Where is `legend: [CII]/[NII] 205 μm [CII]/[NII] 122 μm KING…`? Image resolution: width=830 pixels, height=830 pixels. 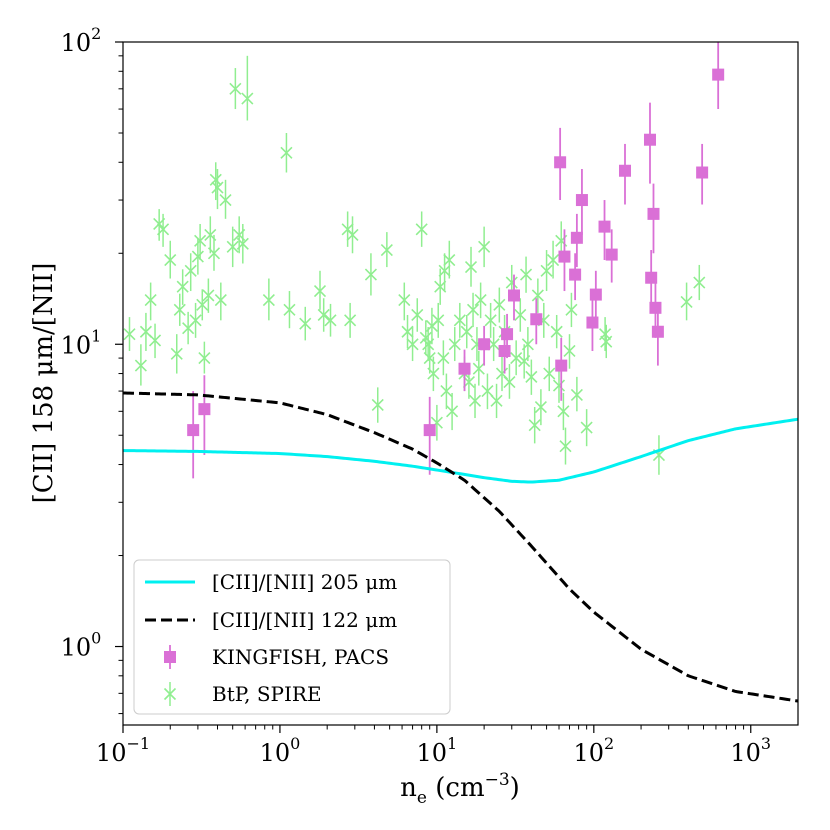
legend: [CII]/[NII] 205 μm [CII]/[NII] 122 μm KING… is located at coordinates (292, 637).